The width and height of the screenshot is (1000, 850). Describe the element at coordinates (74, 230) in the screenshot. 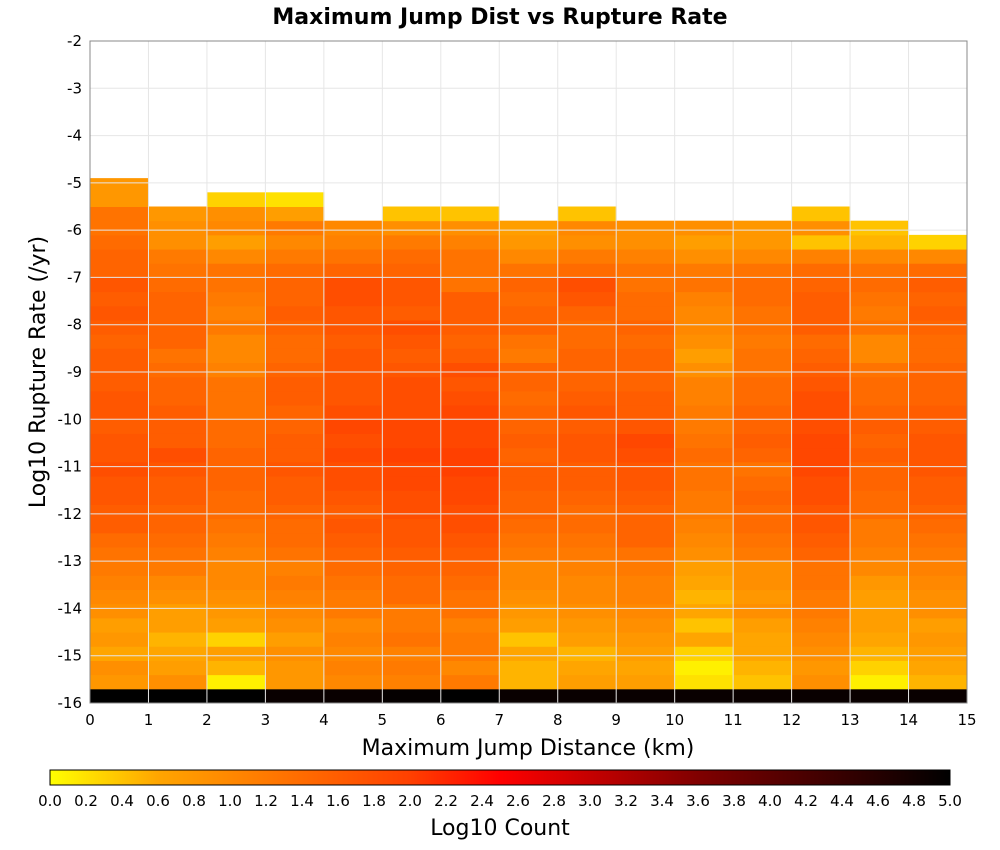

I see `y-tick-label: -6` at that location.